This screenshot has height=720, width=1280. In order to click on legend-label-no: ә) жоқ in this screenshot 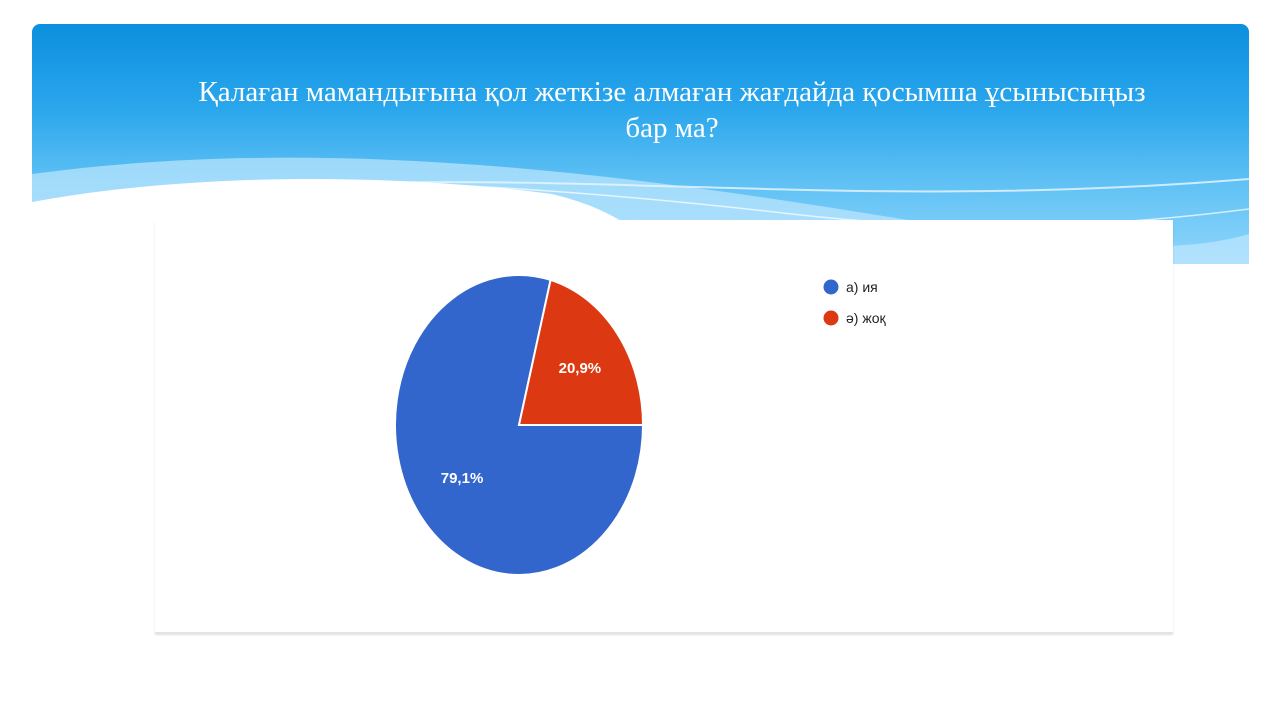, I will do `click(866, 318)`.